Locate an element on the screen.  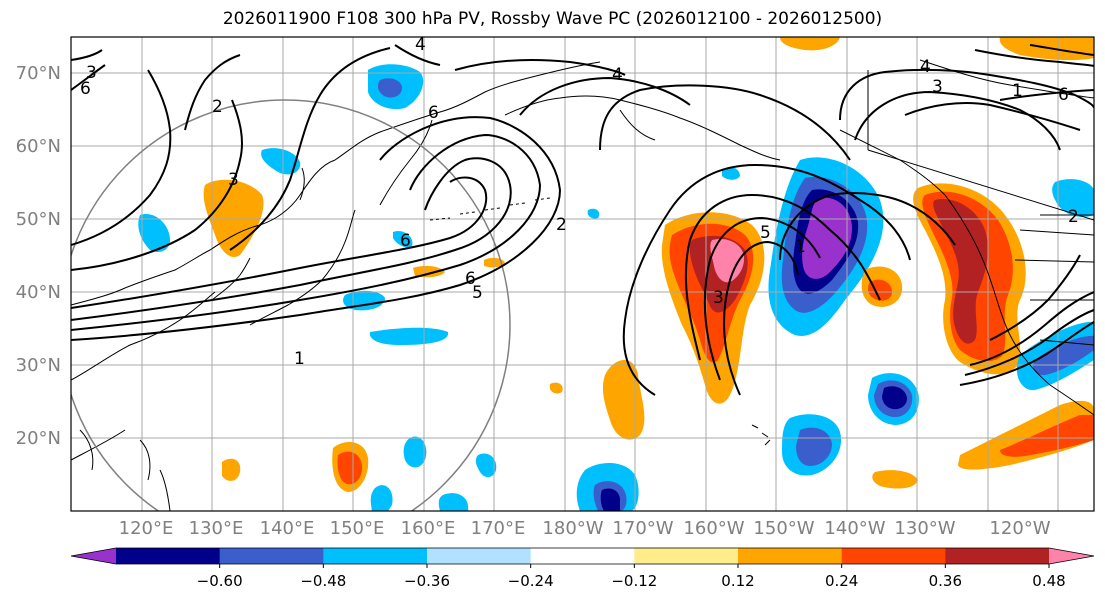
colorbar-tick-label: 0.48 is located at coordinates (1048, 581).